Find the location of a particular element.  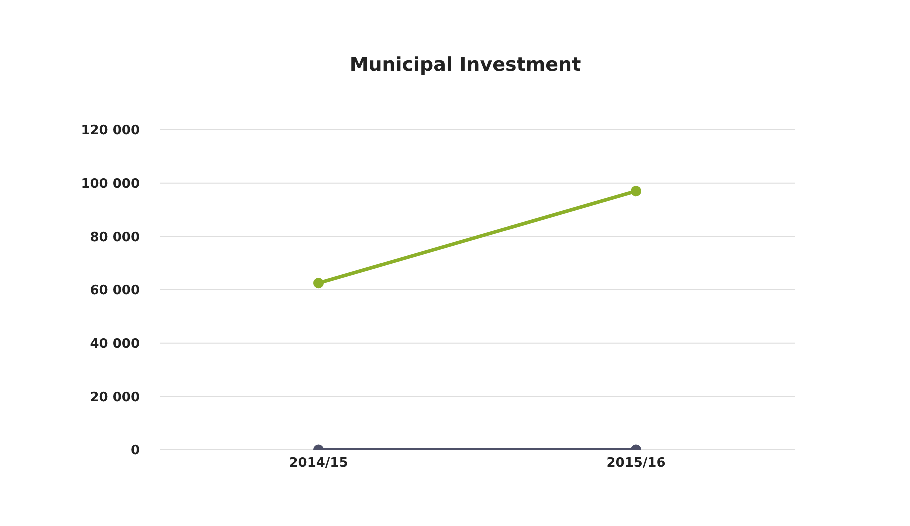

y-tick-label: 60 000 is located at coordinates (115, 291).